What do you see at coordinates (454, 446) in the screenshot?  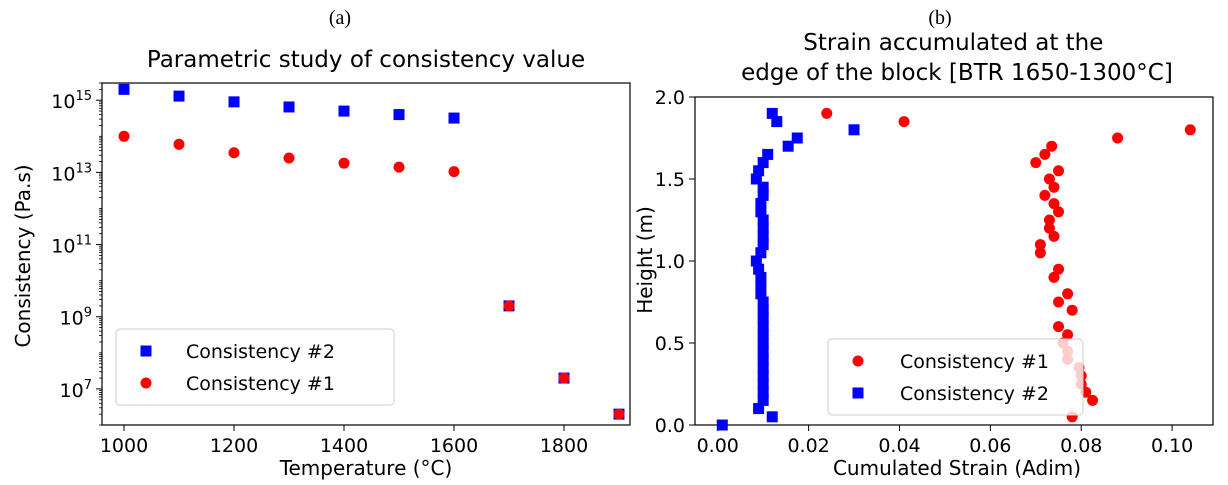 I see `chart-a-xtick-label: 1600` at bounding box center [454, 446].